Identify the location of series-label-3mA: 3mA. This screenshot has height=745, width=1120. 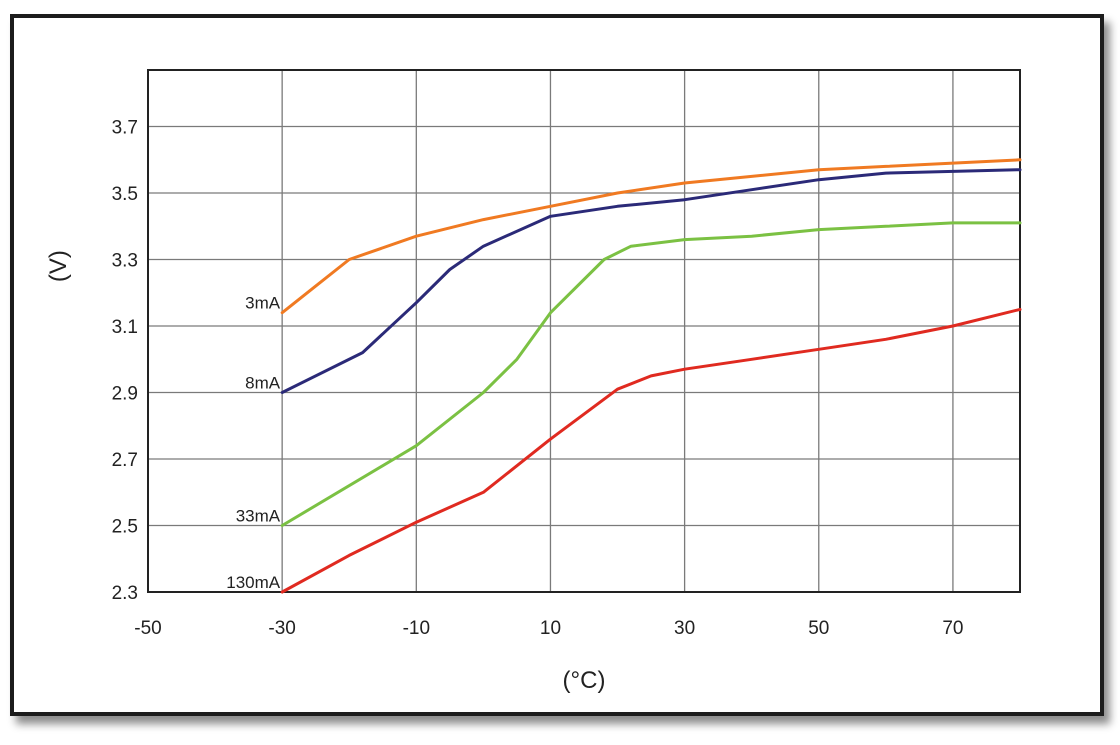
(263, 303).